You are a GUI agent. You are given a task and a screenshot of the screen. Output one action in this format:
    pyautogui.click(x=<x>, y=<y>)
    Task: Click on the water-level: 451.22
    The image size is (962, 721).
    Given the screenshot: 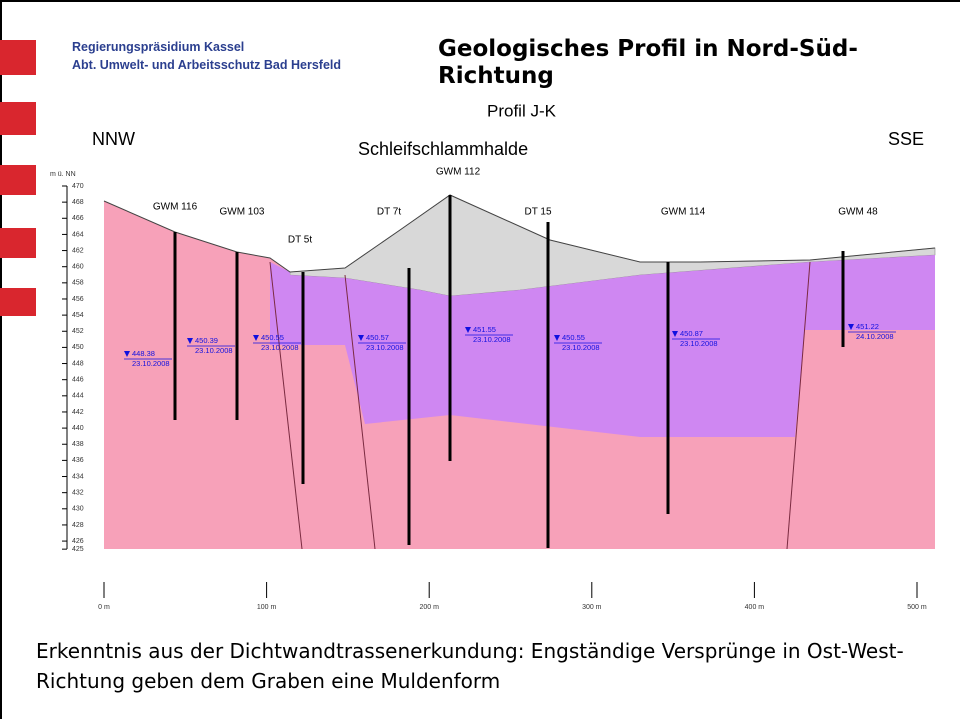 What is the action you would take?
    pyautogui.click(x=867, y=326)
    